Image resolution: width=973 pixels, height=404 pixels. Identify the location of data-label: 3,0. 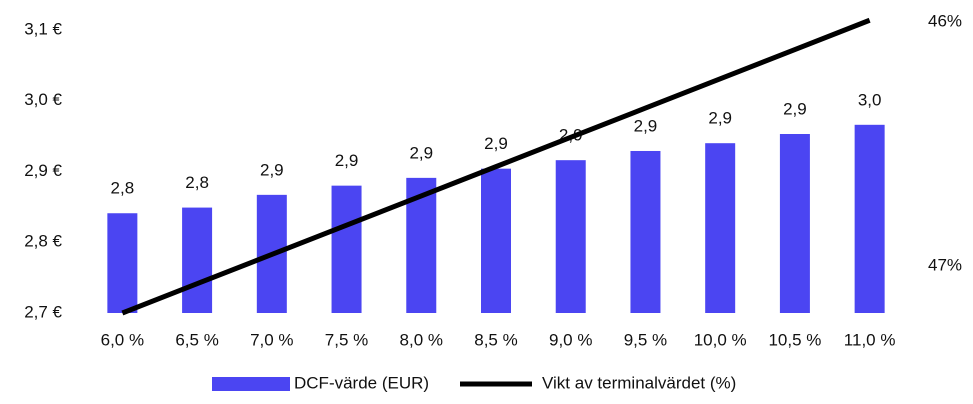
(870, 99).